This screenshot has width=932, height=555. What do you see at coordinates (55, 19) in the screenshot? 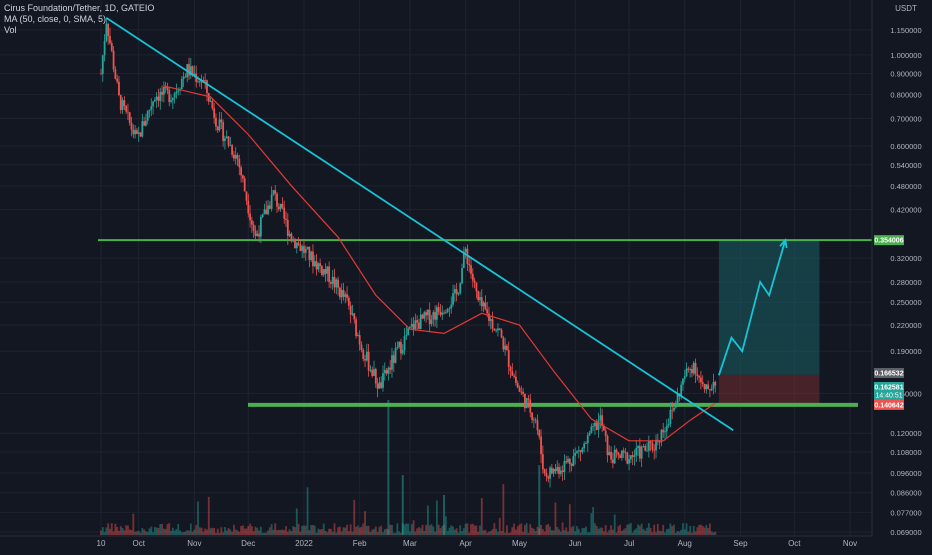
I see `ma-indicator-label: MA (50, close, 0, SMA, 5)` at bounding box center [55, 19].